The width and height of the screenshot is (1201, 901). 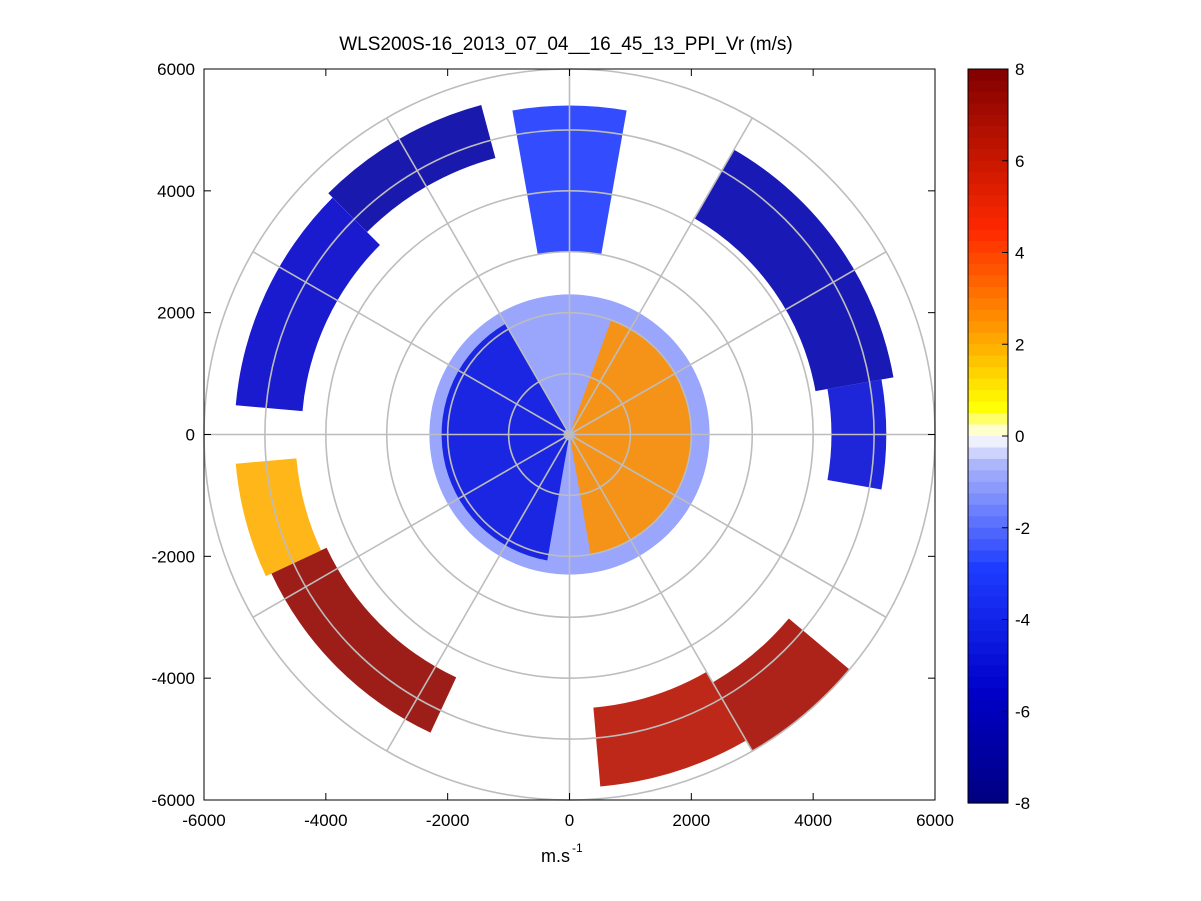 What do you see at coordinates (1019, 344) in the screenshot?
I see `colorbar-tick-label: 2` at bounding box center [1019, 344].